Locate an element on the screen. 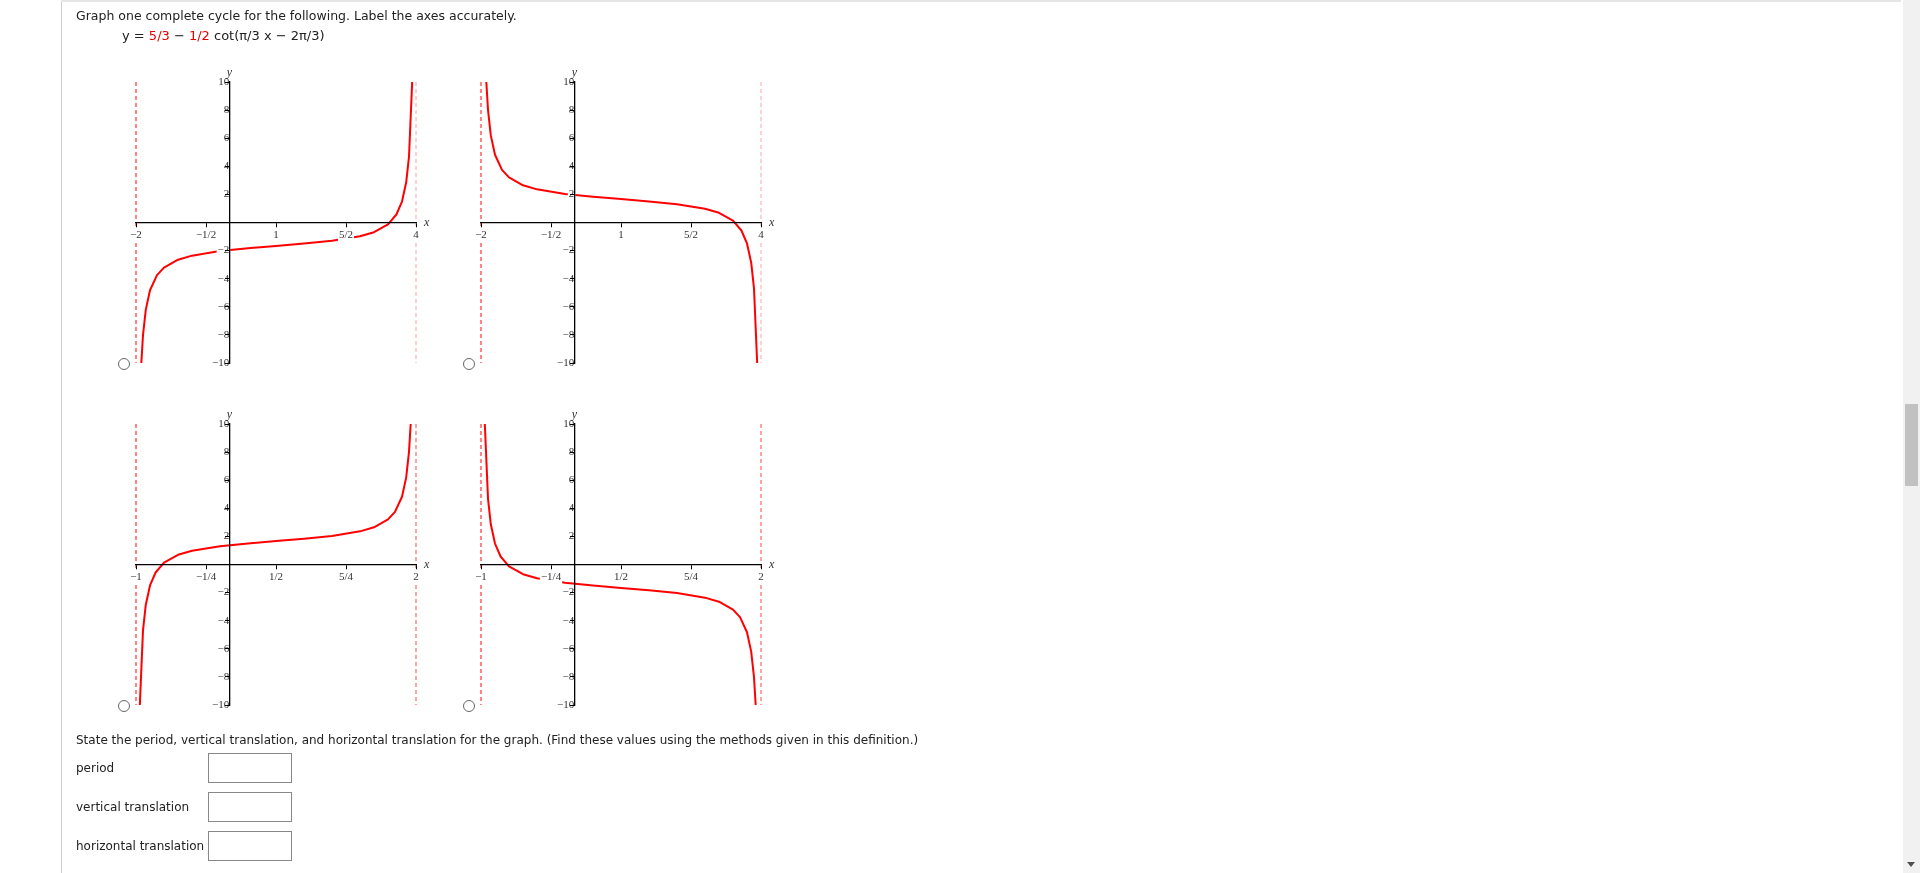 Image resolution: width=1920 pixels, height=873 pixels. text: period is located at coordinates (95, 768).